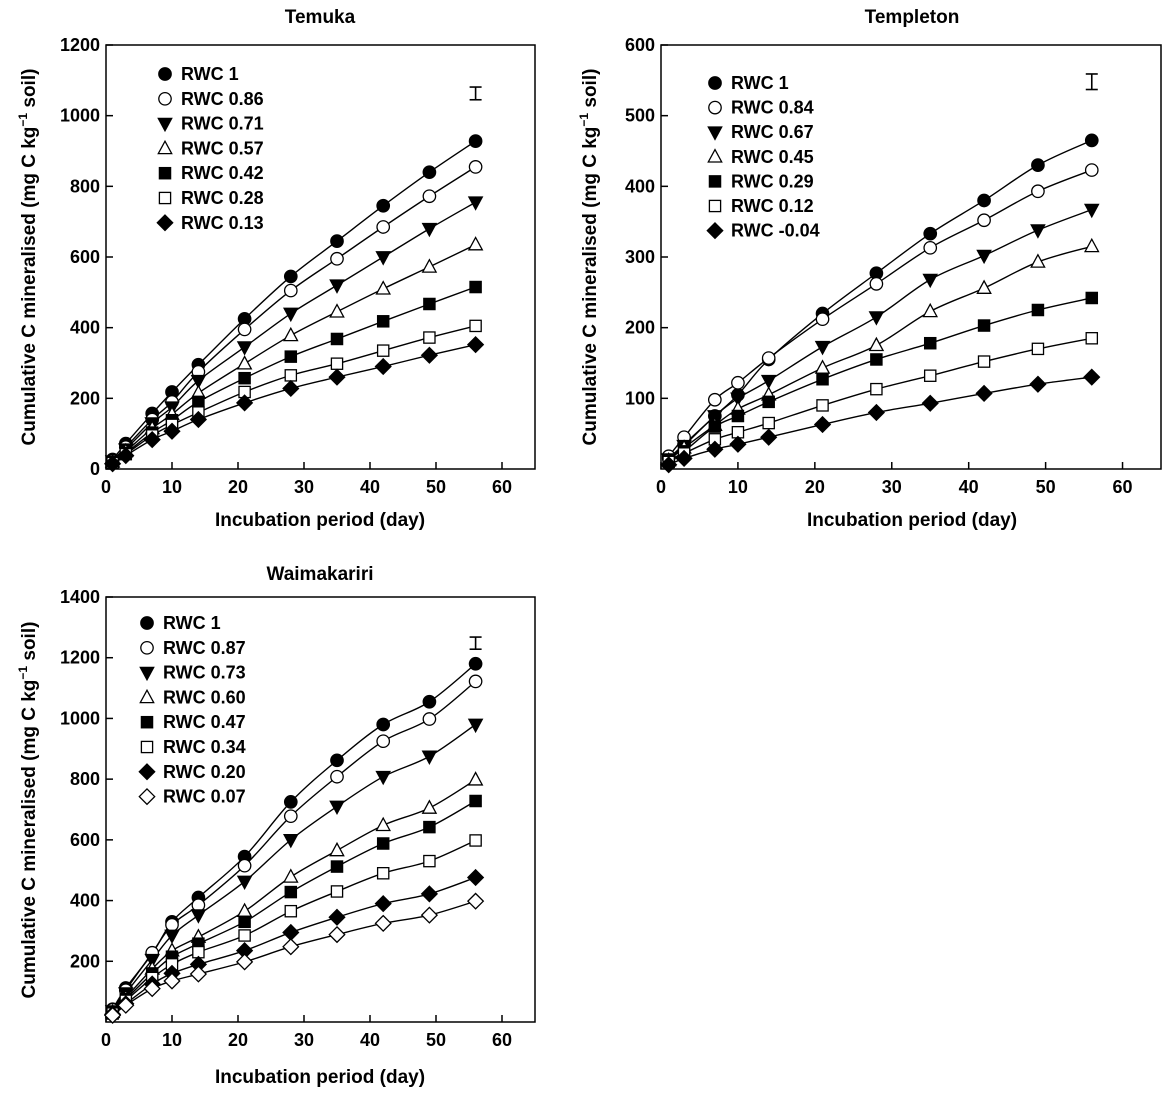 This screenshot has width=1167, height=1097. Describe the element at coordinates (95, 469) in the screenshot. I see `y-tick-label: 0` at that location.